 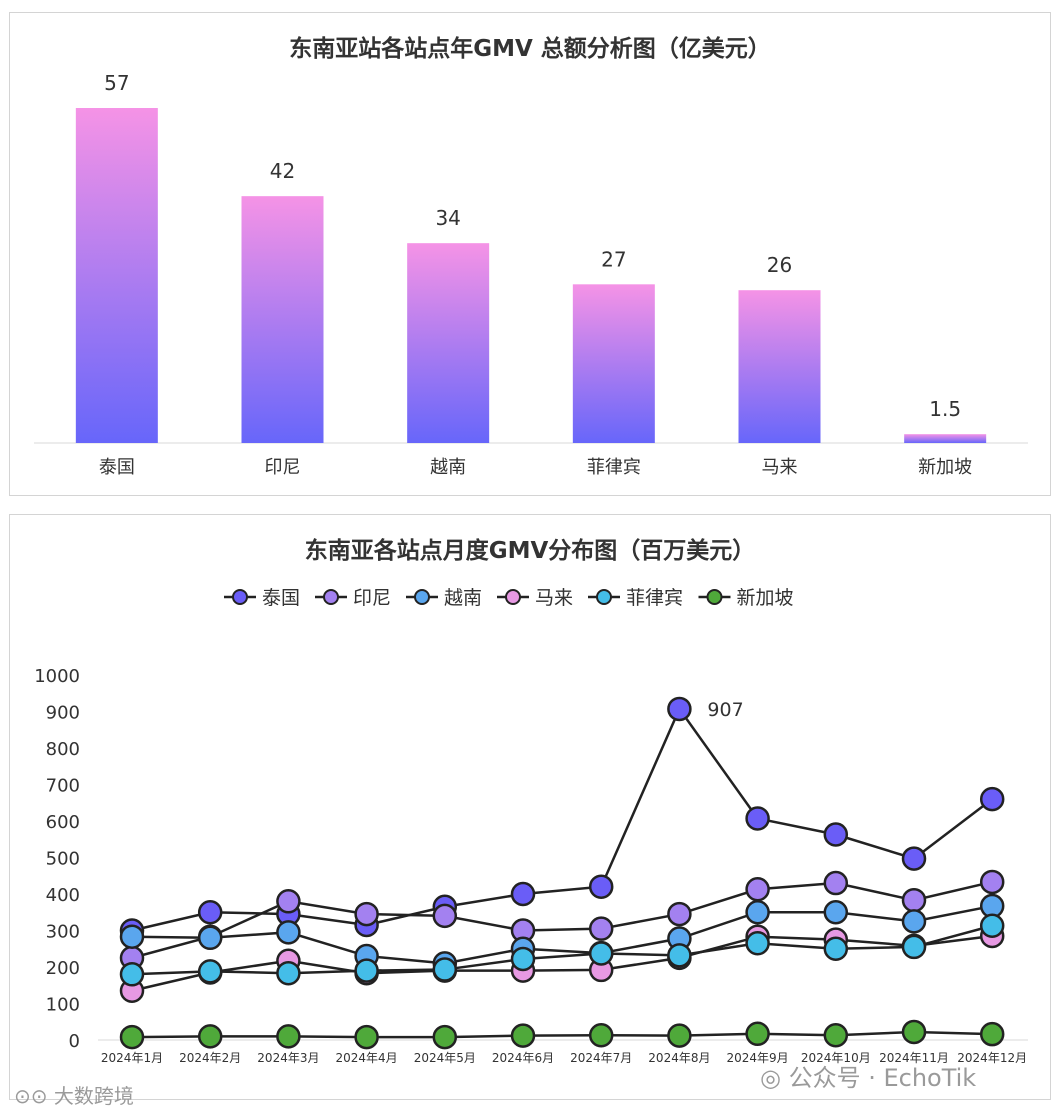 What do you see at coordinates (530, 551) in the screenshot?
I see `monthly-chart-title: 东南亚各站点月度GMV分布图（百万美元）` at bounding box center [530, 551].